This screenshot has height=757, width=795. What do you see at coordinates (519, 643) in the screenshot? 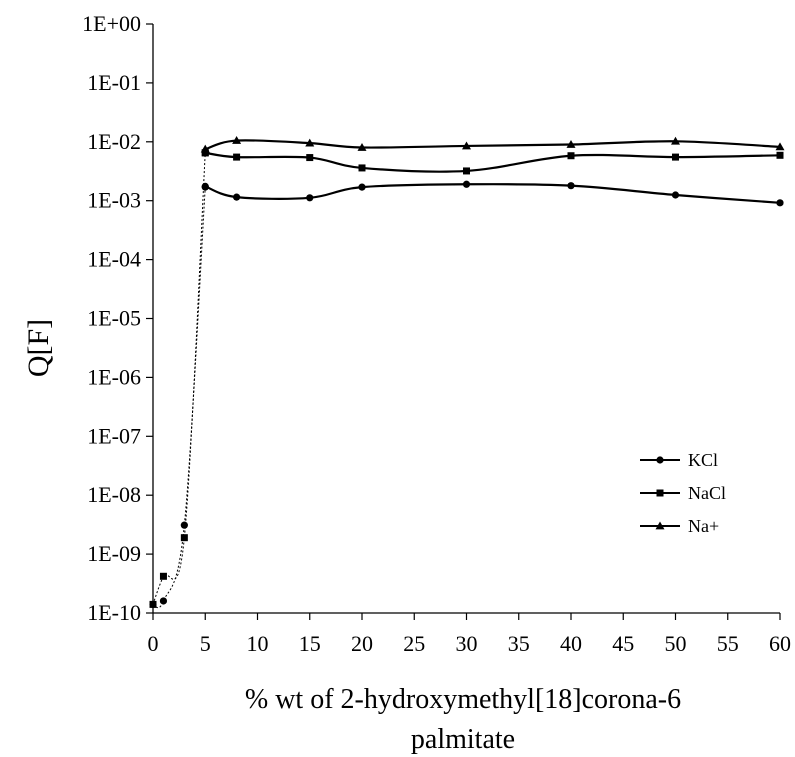
I see `x-tick-label: 35` at bounding box center [519, 643].